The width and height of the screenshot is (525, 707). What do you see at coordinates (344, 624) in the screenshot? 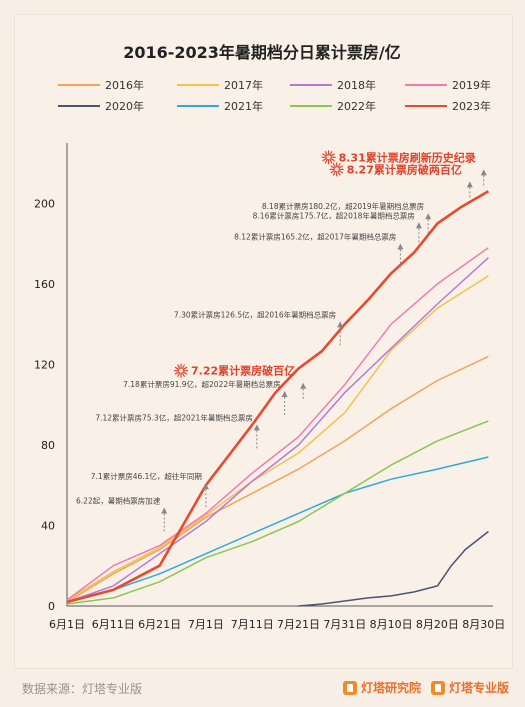
I see `x-tick-label: 7月31日` at bounding box center [344, 624].